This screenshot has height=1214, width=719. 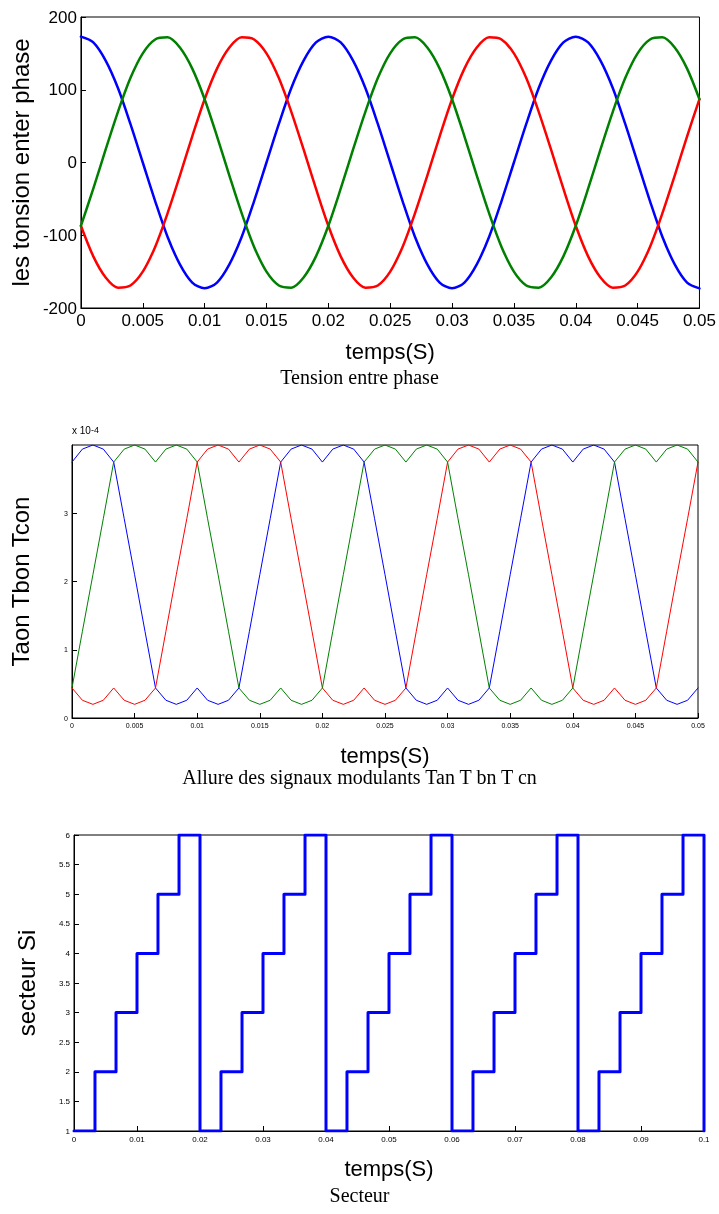 What do you see at coordinates (68, 894) in the screenshot?
I see `y-tick-label: 5` at bounding box center [68, 894].